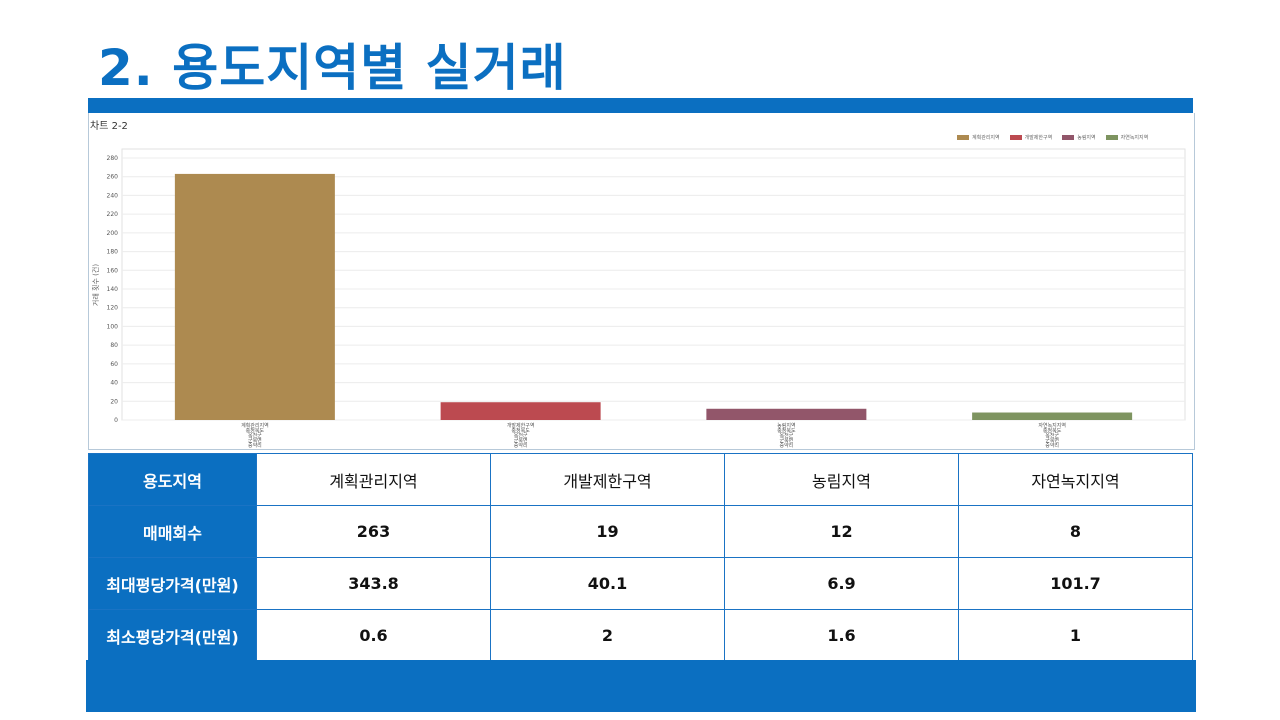 This screenshot has width=1280, height=720. What do you see at coordinates (114, 364) in the screenshot?
I see `y-tick-label: 60` at bounding box center [114, 364].